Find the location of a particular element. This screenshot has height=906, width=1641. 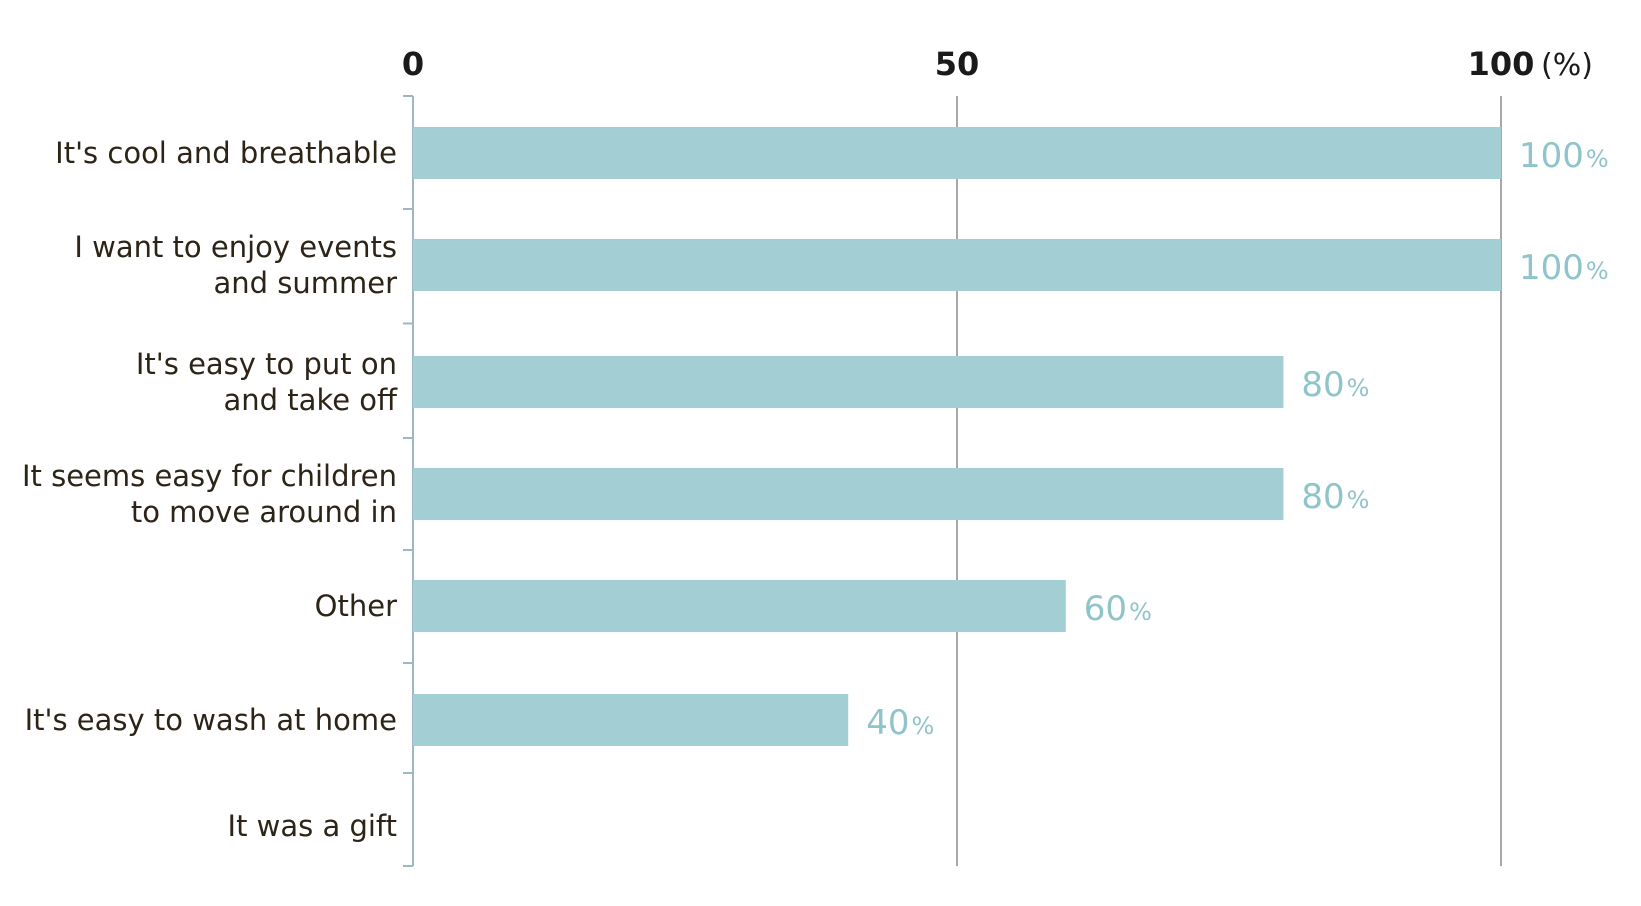

value-label-6: 40% is located at coordinates (900, 723).